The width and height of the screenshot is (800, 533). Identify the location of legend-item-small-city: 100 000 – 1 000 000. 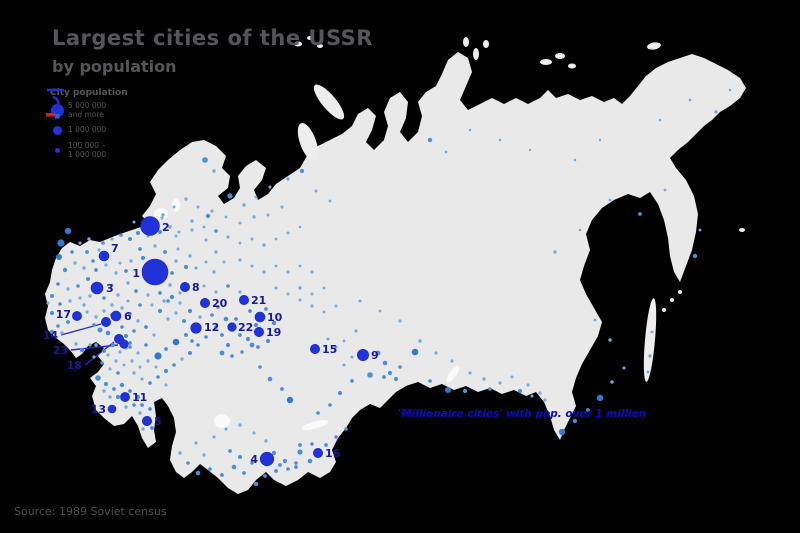
(94, 150).